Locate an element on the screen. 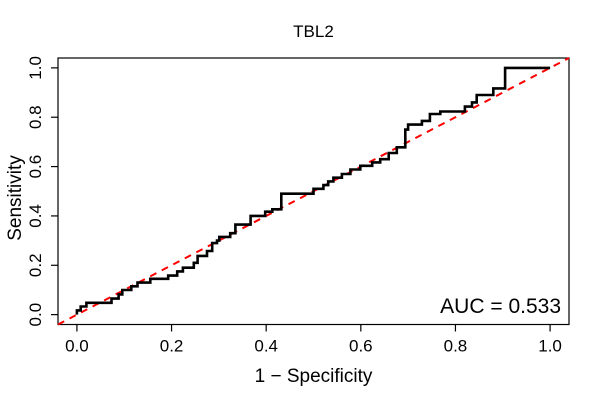  y-tick-label: 0.2 is located at coordinates (35, 265).